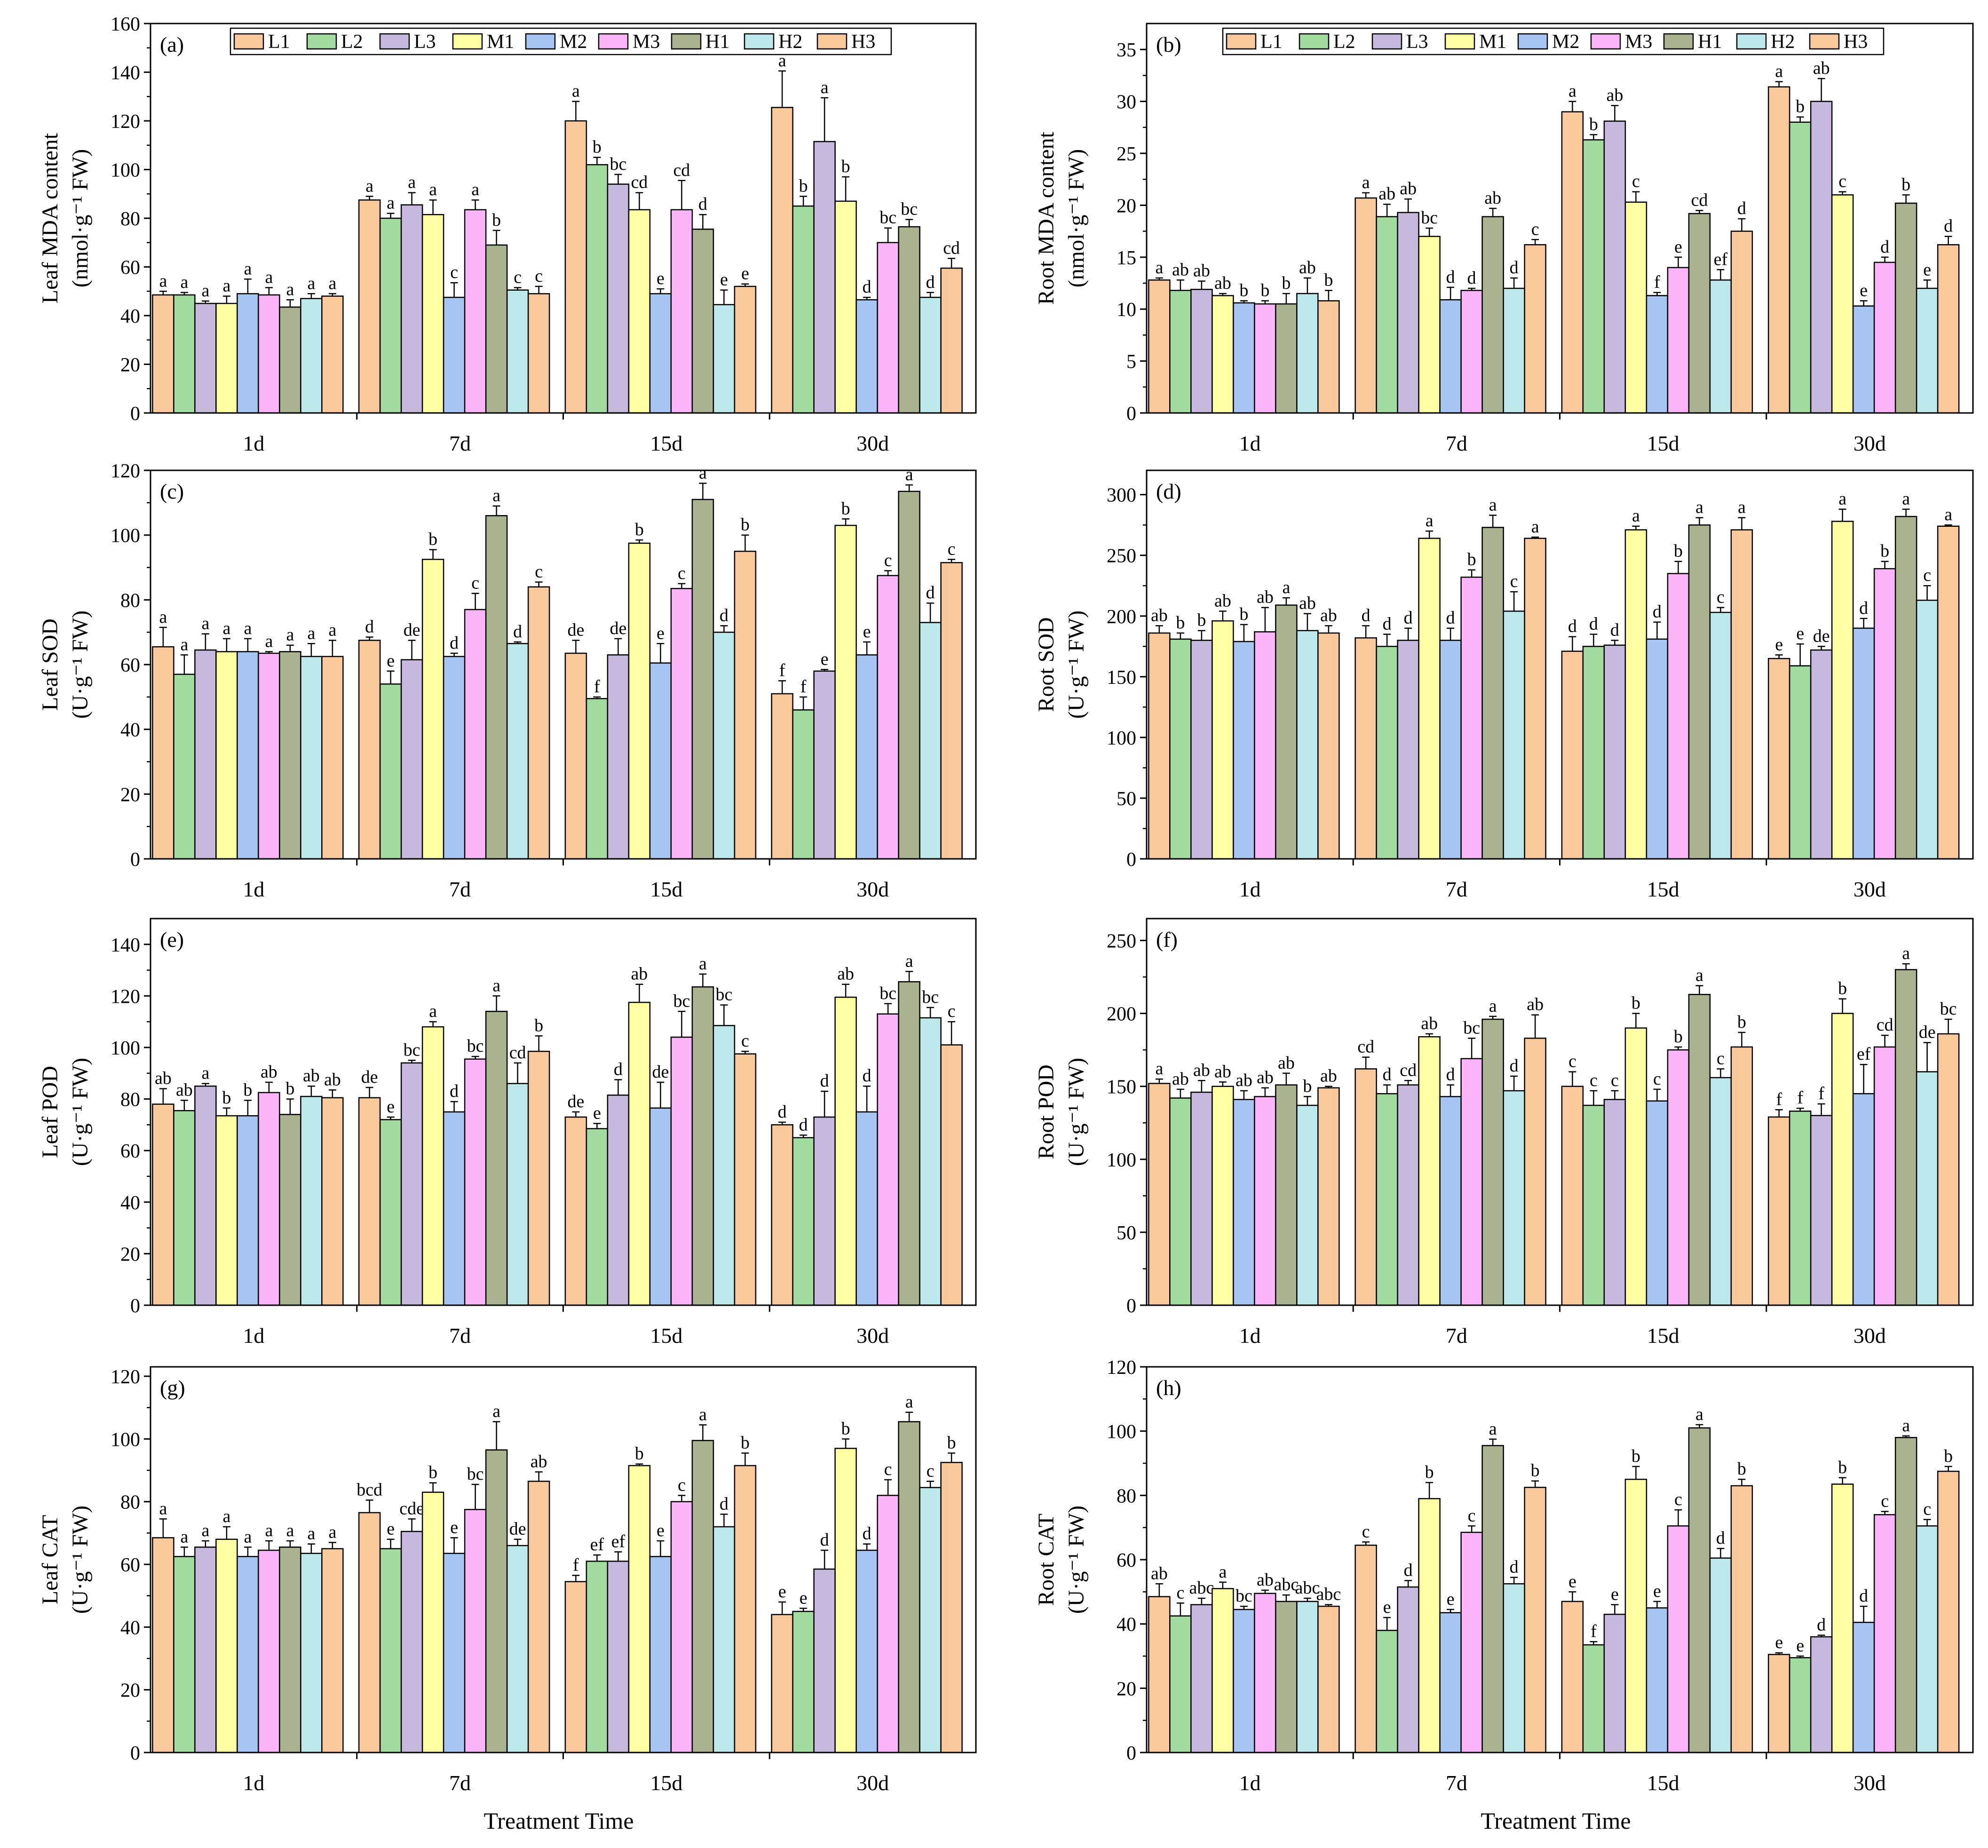 The image size is (1988, 1848). What do you see at coordinates (1593, 1699) in the screenshot?
I see `bar-h-L2-15d` at bounding box center [1593, 1699].